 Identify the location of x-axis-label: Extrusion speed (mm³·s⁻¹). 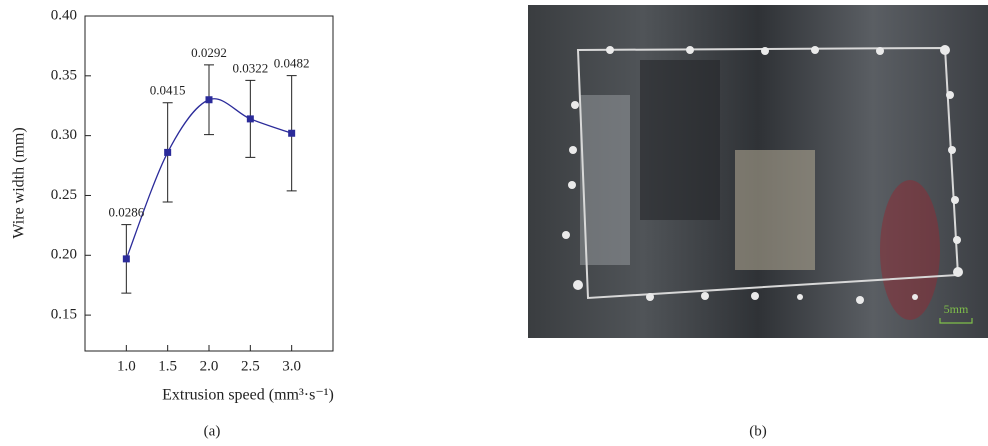
(248, 395).